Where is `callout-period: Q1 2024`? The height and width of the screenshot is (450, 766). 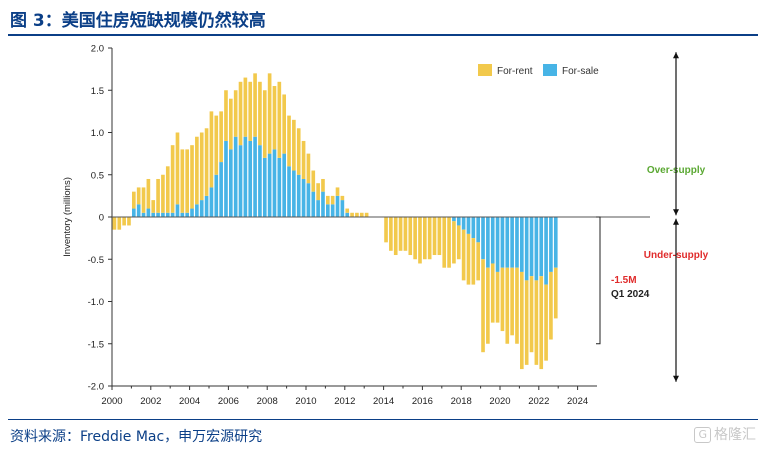
callout-period: Q1 2024 is located at coordinates (630, 294).